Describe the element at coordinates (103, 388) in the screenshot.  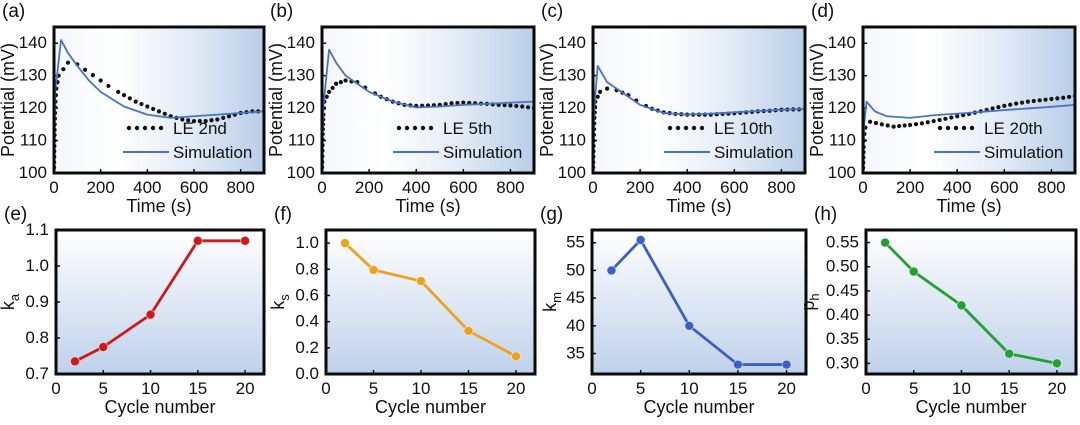
I see `x-tick-label: 5` at that location.